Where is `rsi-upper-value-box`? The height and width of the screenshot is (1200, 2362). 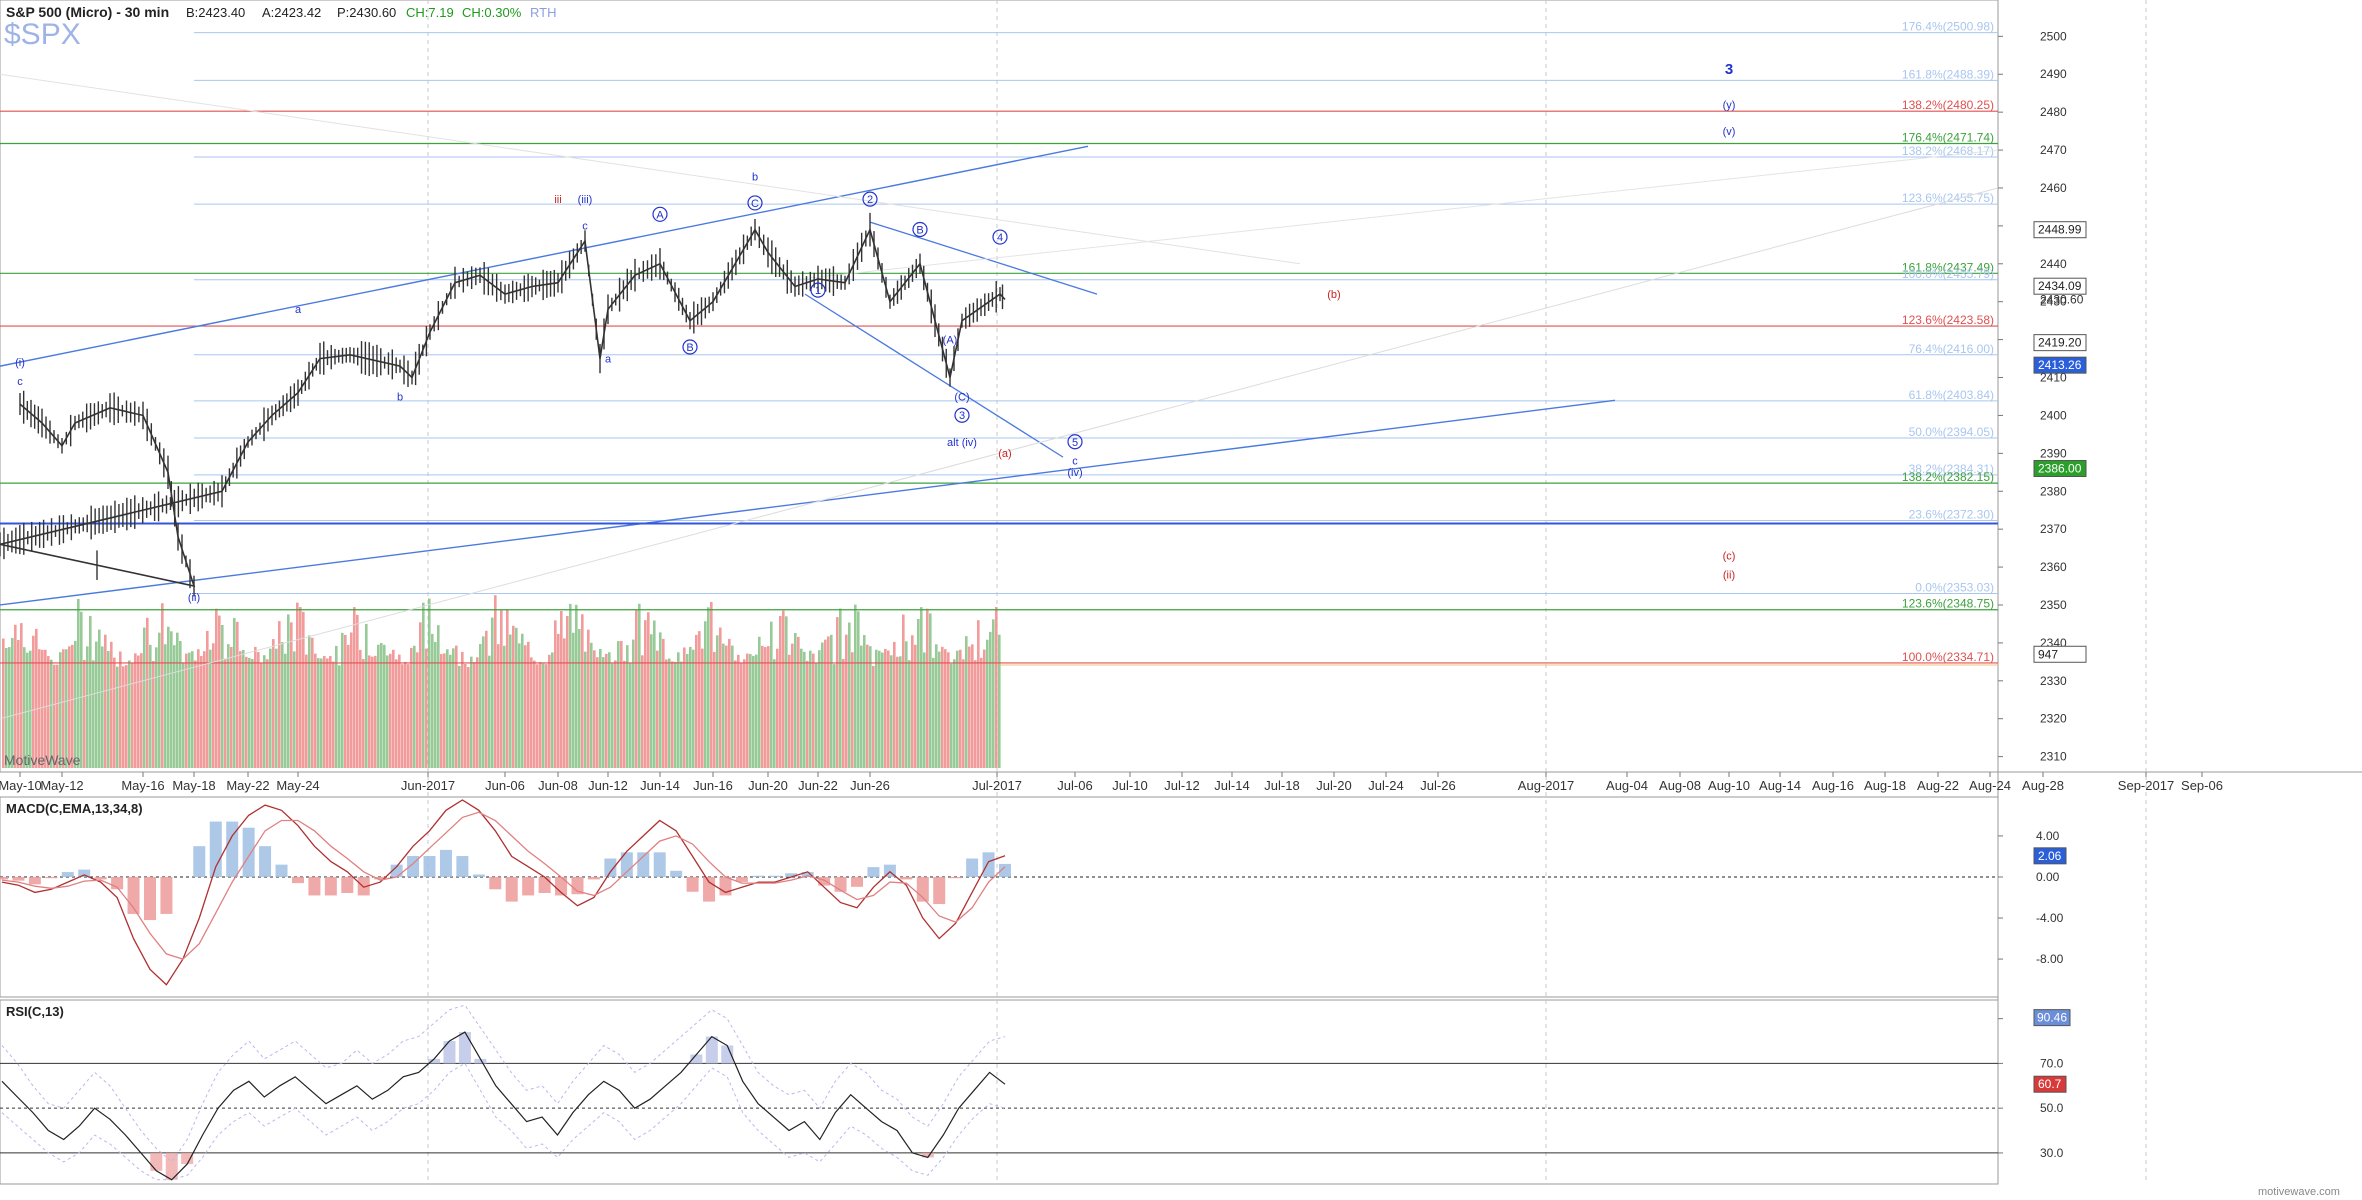 rsi-upper-value-box is located at coordinates (2052, 1018).